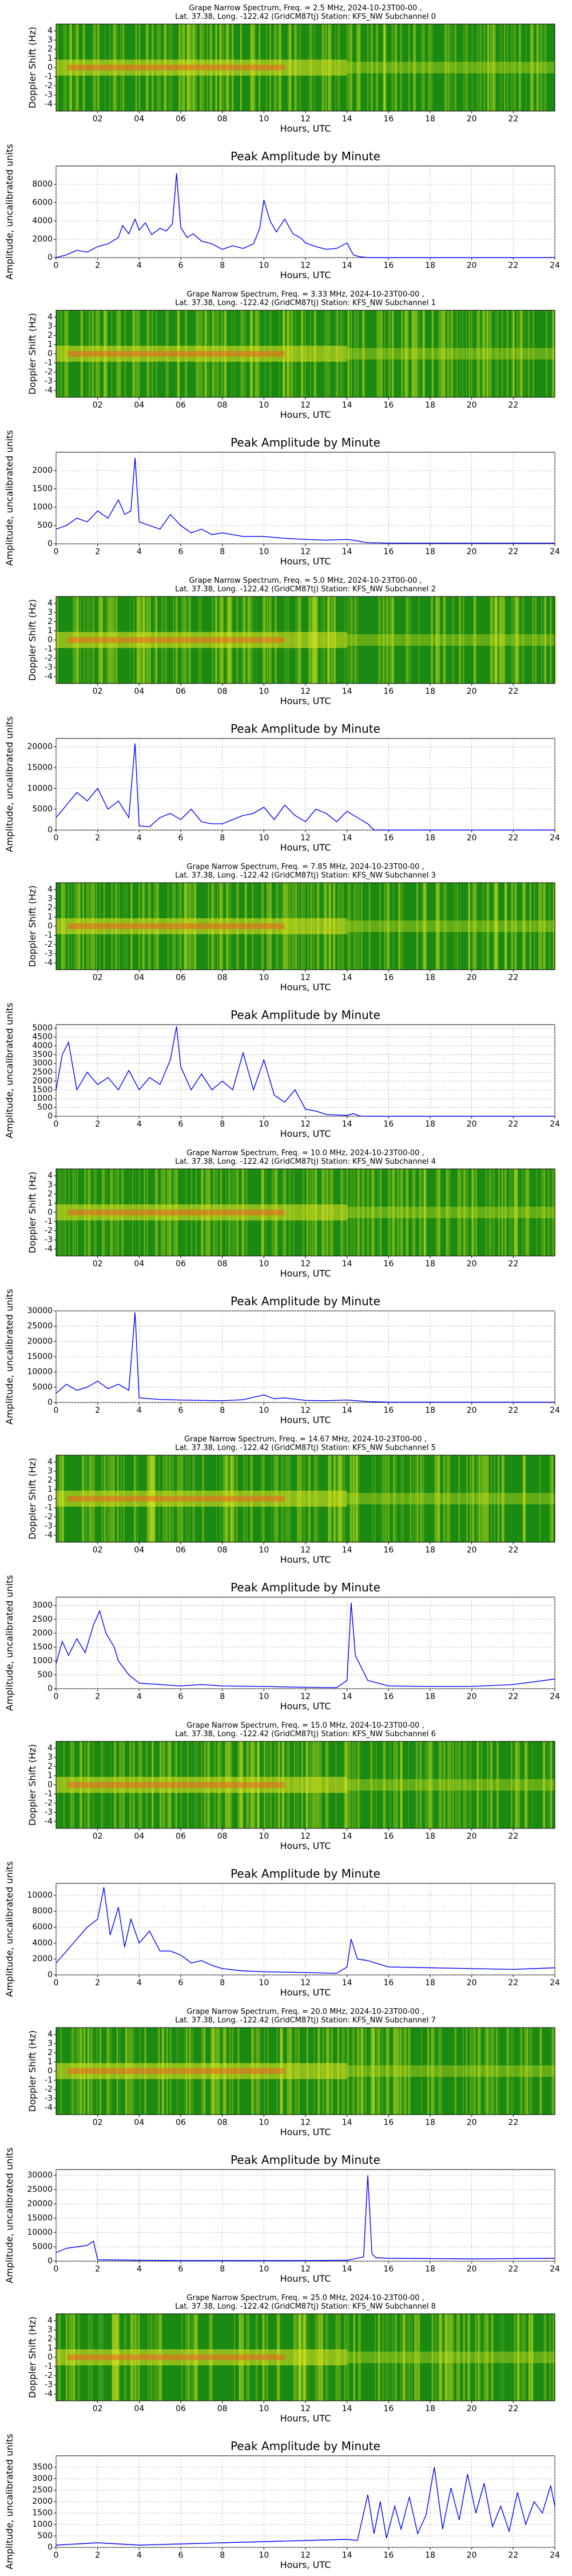 The image size is (572, 2576). Describe the element at coordinates (40, 747) in the screenshot. I see `y-tick-label: 20000` at that location.